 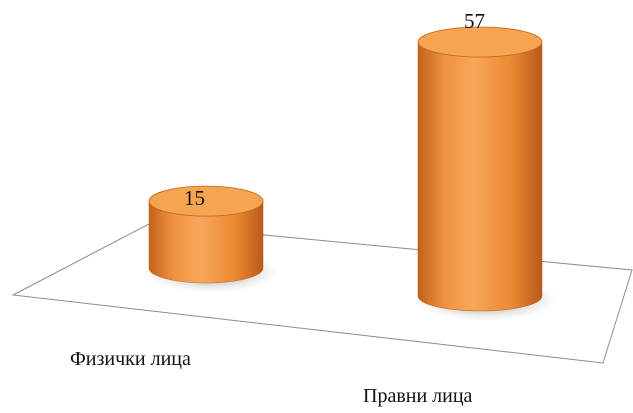 What do you see at coordinates (194, 198) in the screenshot?
I see `value-label-1: 15` at bounding box center [194, 198].